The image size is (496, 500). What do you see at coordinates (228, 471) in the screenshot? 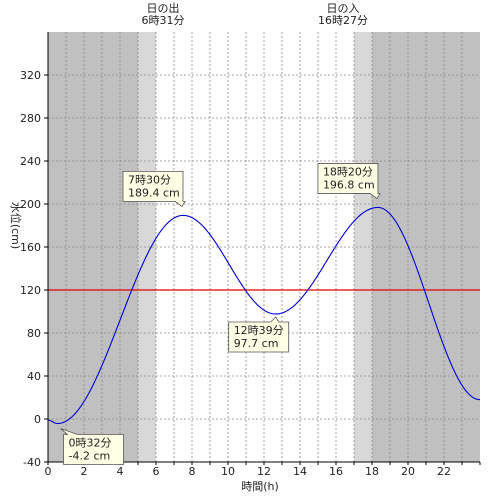
I see `x-tick-label: 10` at bounding box center [228, 471].